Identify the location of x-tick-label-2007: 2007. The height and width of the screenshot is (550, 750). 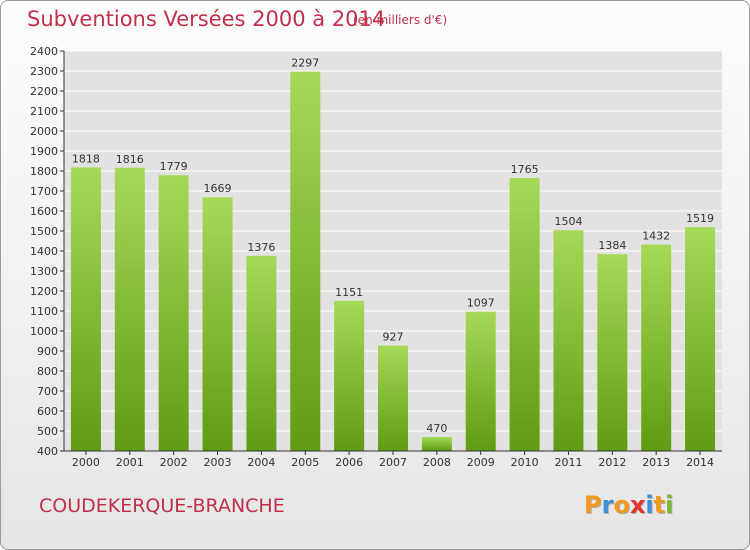
(393, 462).